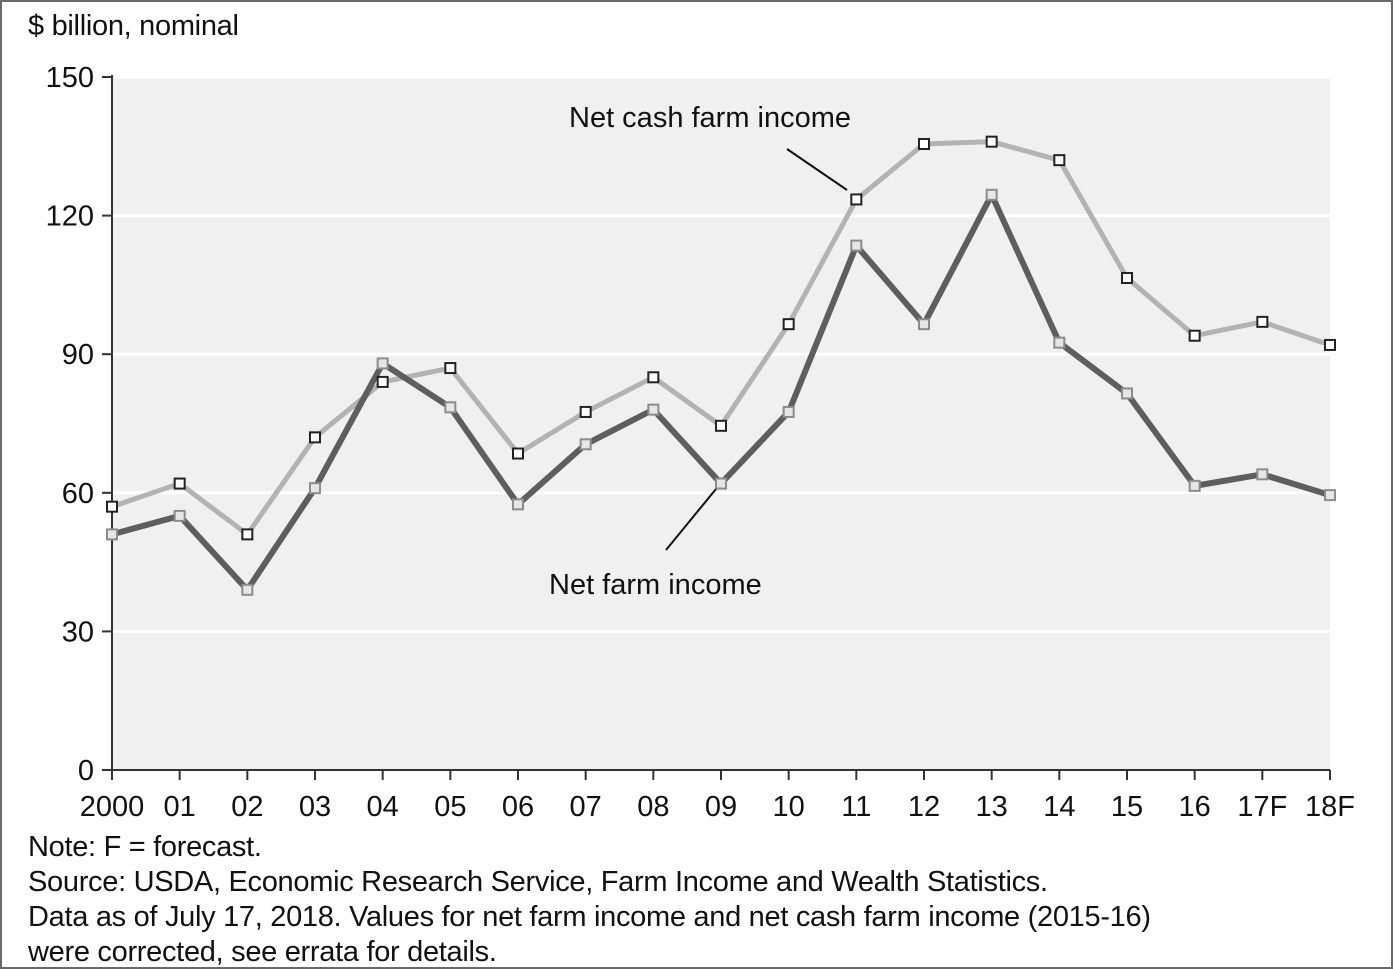  Describe the element at coordinates (691, 519) in the screenshot. I see `net-farm-income-leader-line` at that location.